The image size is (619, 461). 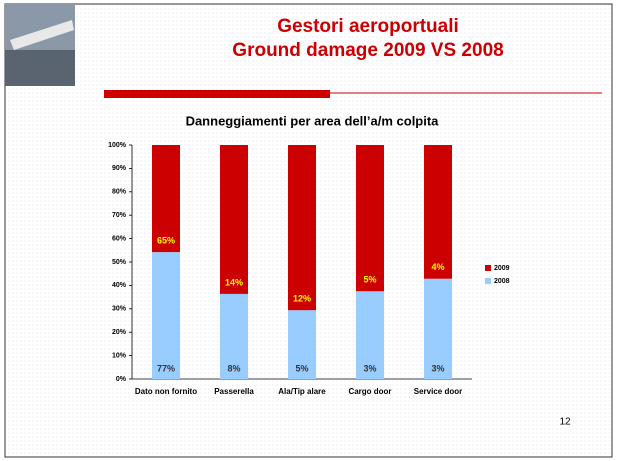 What do you see at coordinates (119, 168) in the screenshot?
I see `y-tick-label: 90%` at bounding box center [119, 168].